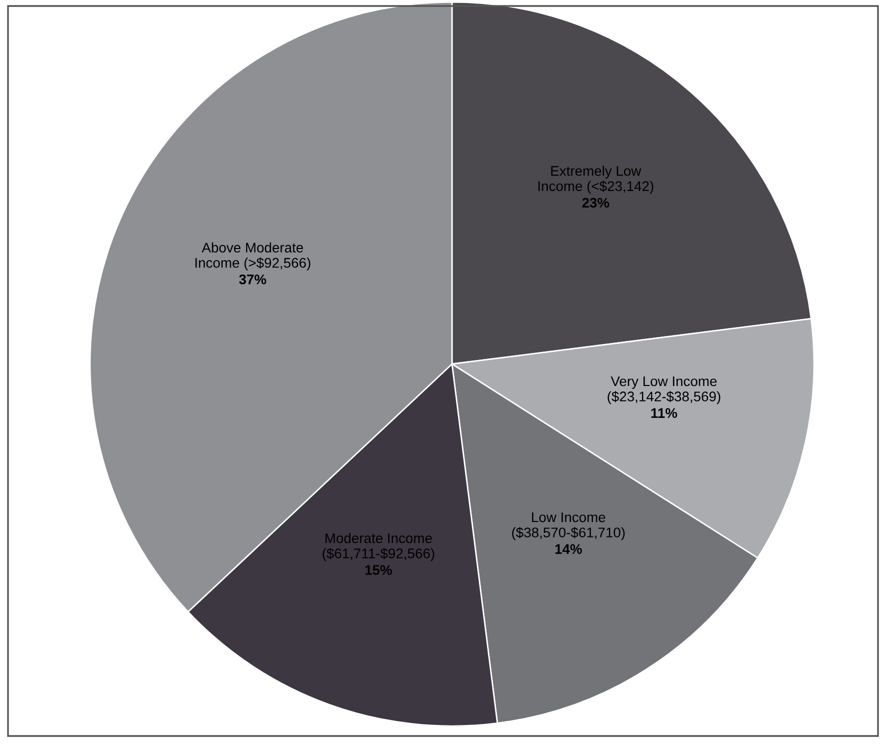  Describe the element at coordinates (664, 413) in the screenshot. I see `data-label: 11%` at that location.